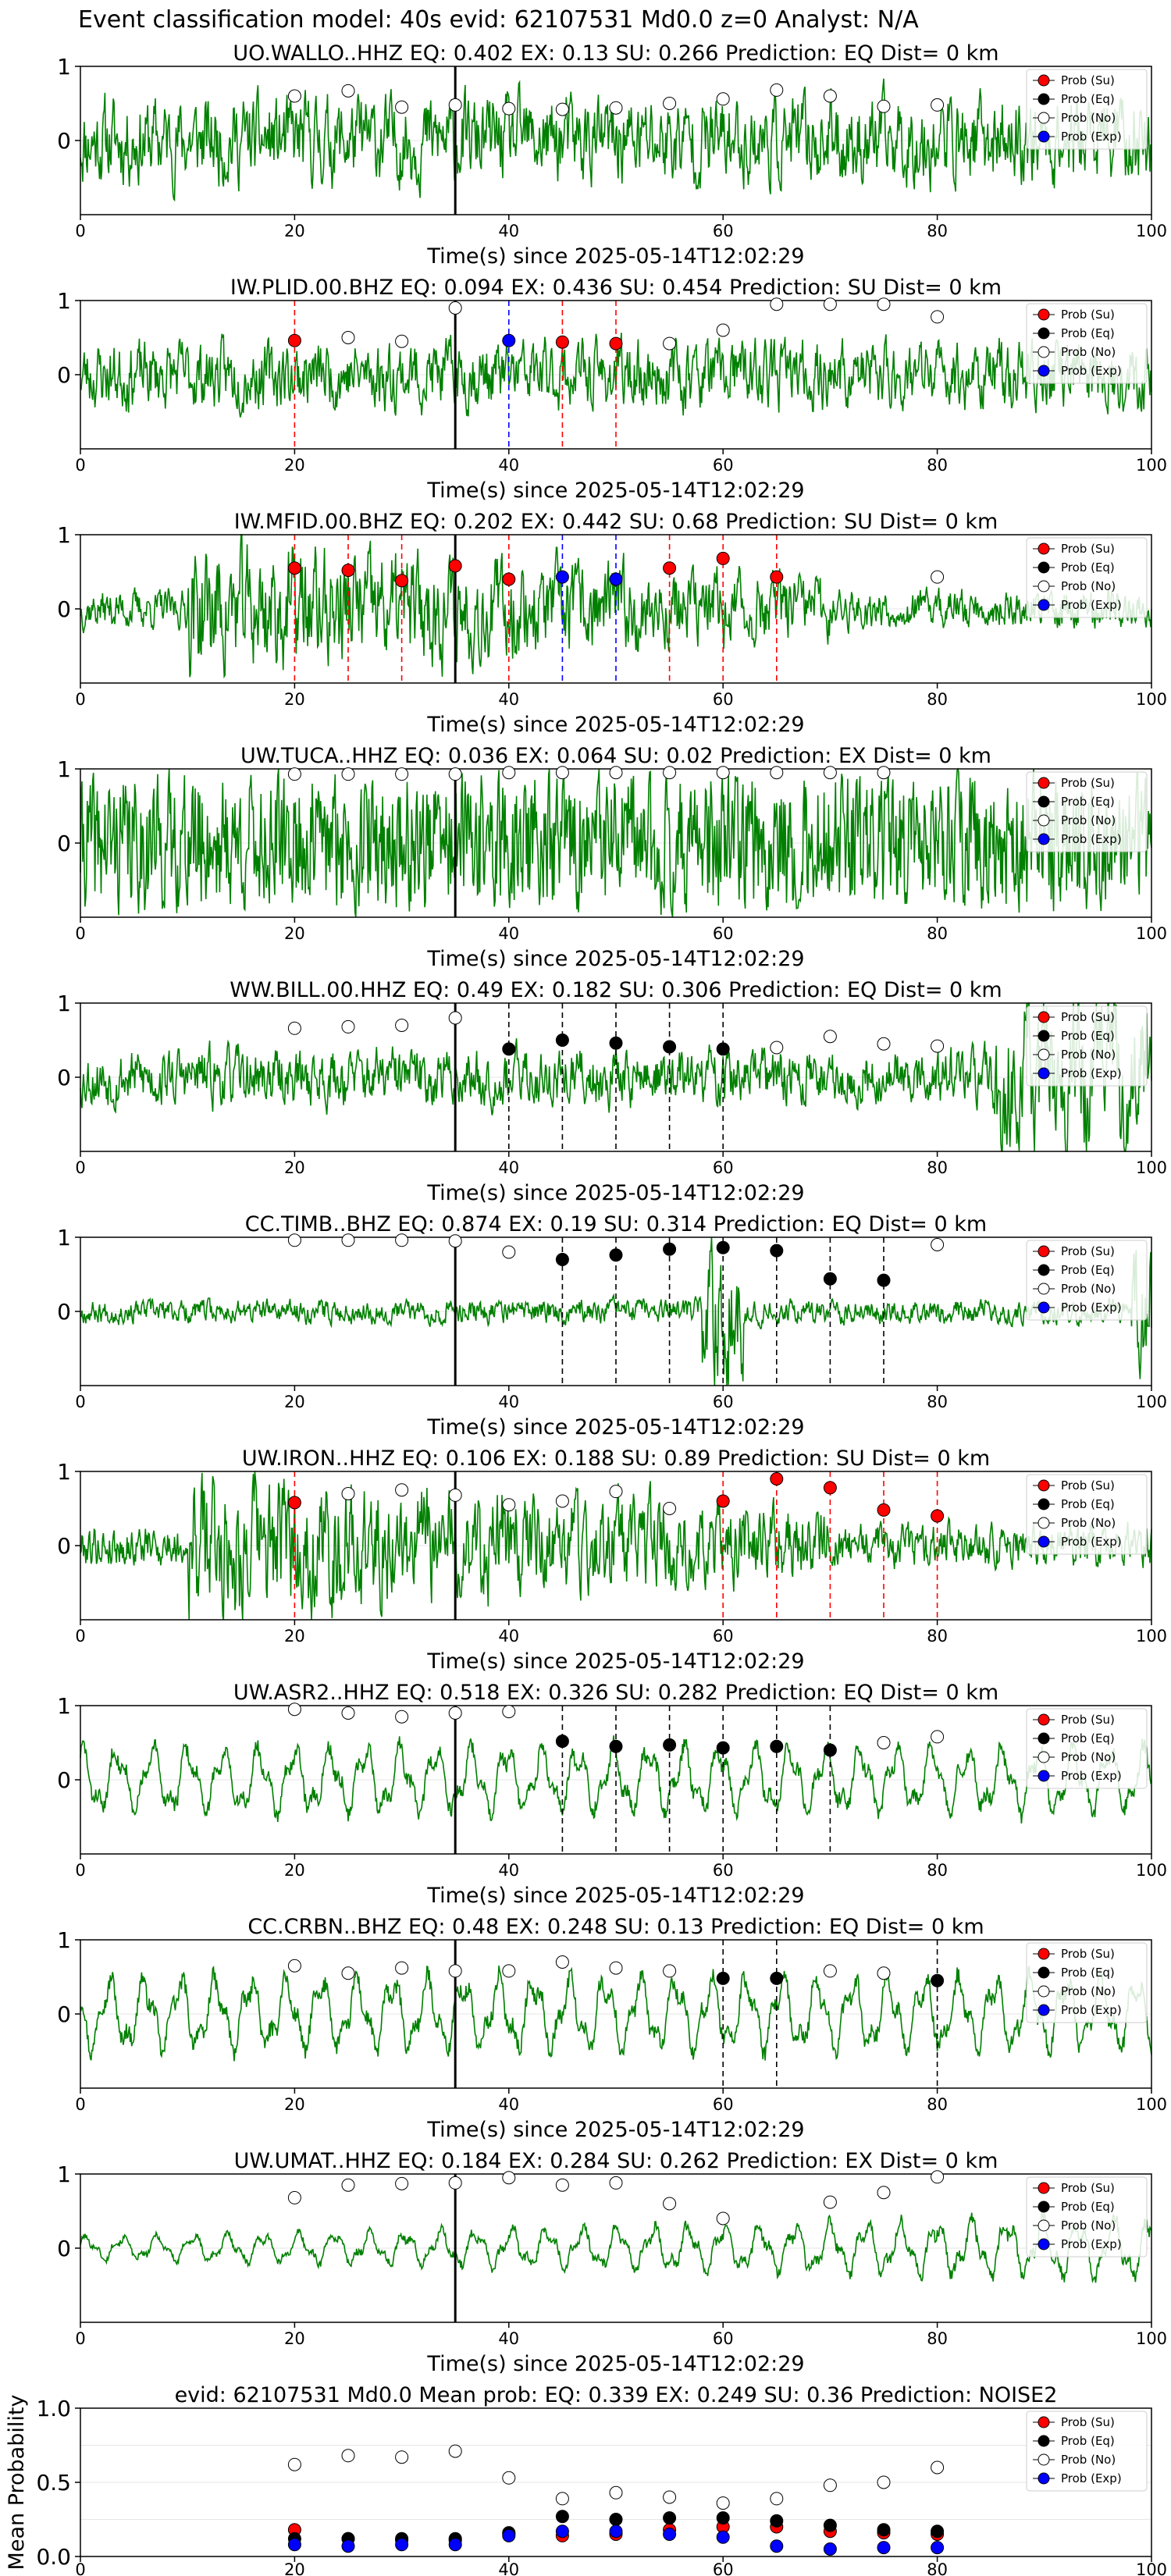 The height and width of the screenshot is (2576, 1171). I want to click on y-tick-label: 1.0, so click(54, 2408).